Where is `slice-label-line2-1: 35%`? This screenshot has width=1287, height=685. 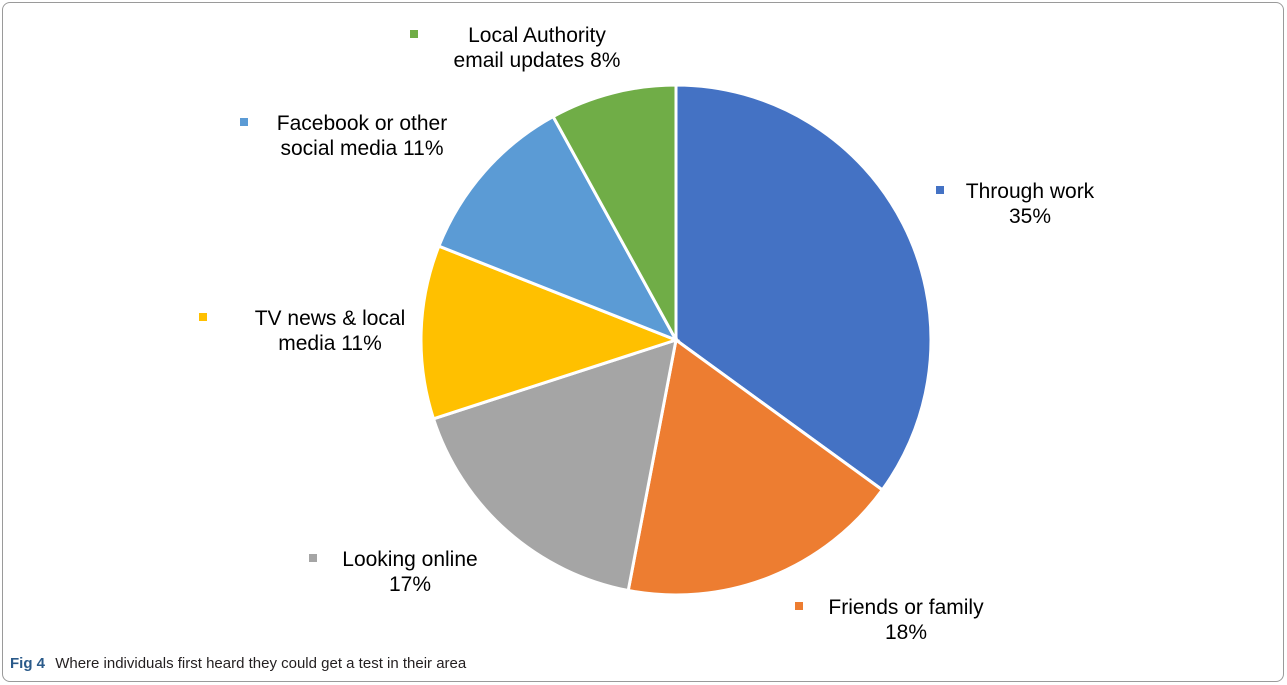
slice-label-line2-1: 35% is located at coordinates (1030, 216).